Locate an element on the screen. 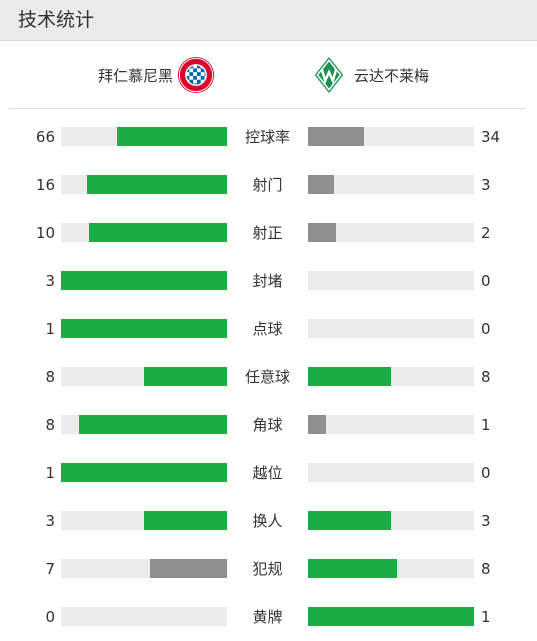 This screenshot has width=537, height=641. stat-label: 射正 is located at coordinates (267, 233).